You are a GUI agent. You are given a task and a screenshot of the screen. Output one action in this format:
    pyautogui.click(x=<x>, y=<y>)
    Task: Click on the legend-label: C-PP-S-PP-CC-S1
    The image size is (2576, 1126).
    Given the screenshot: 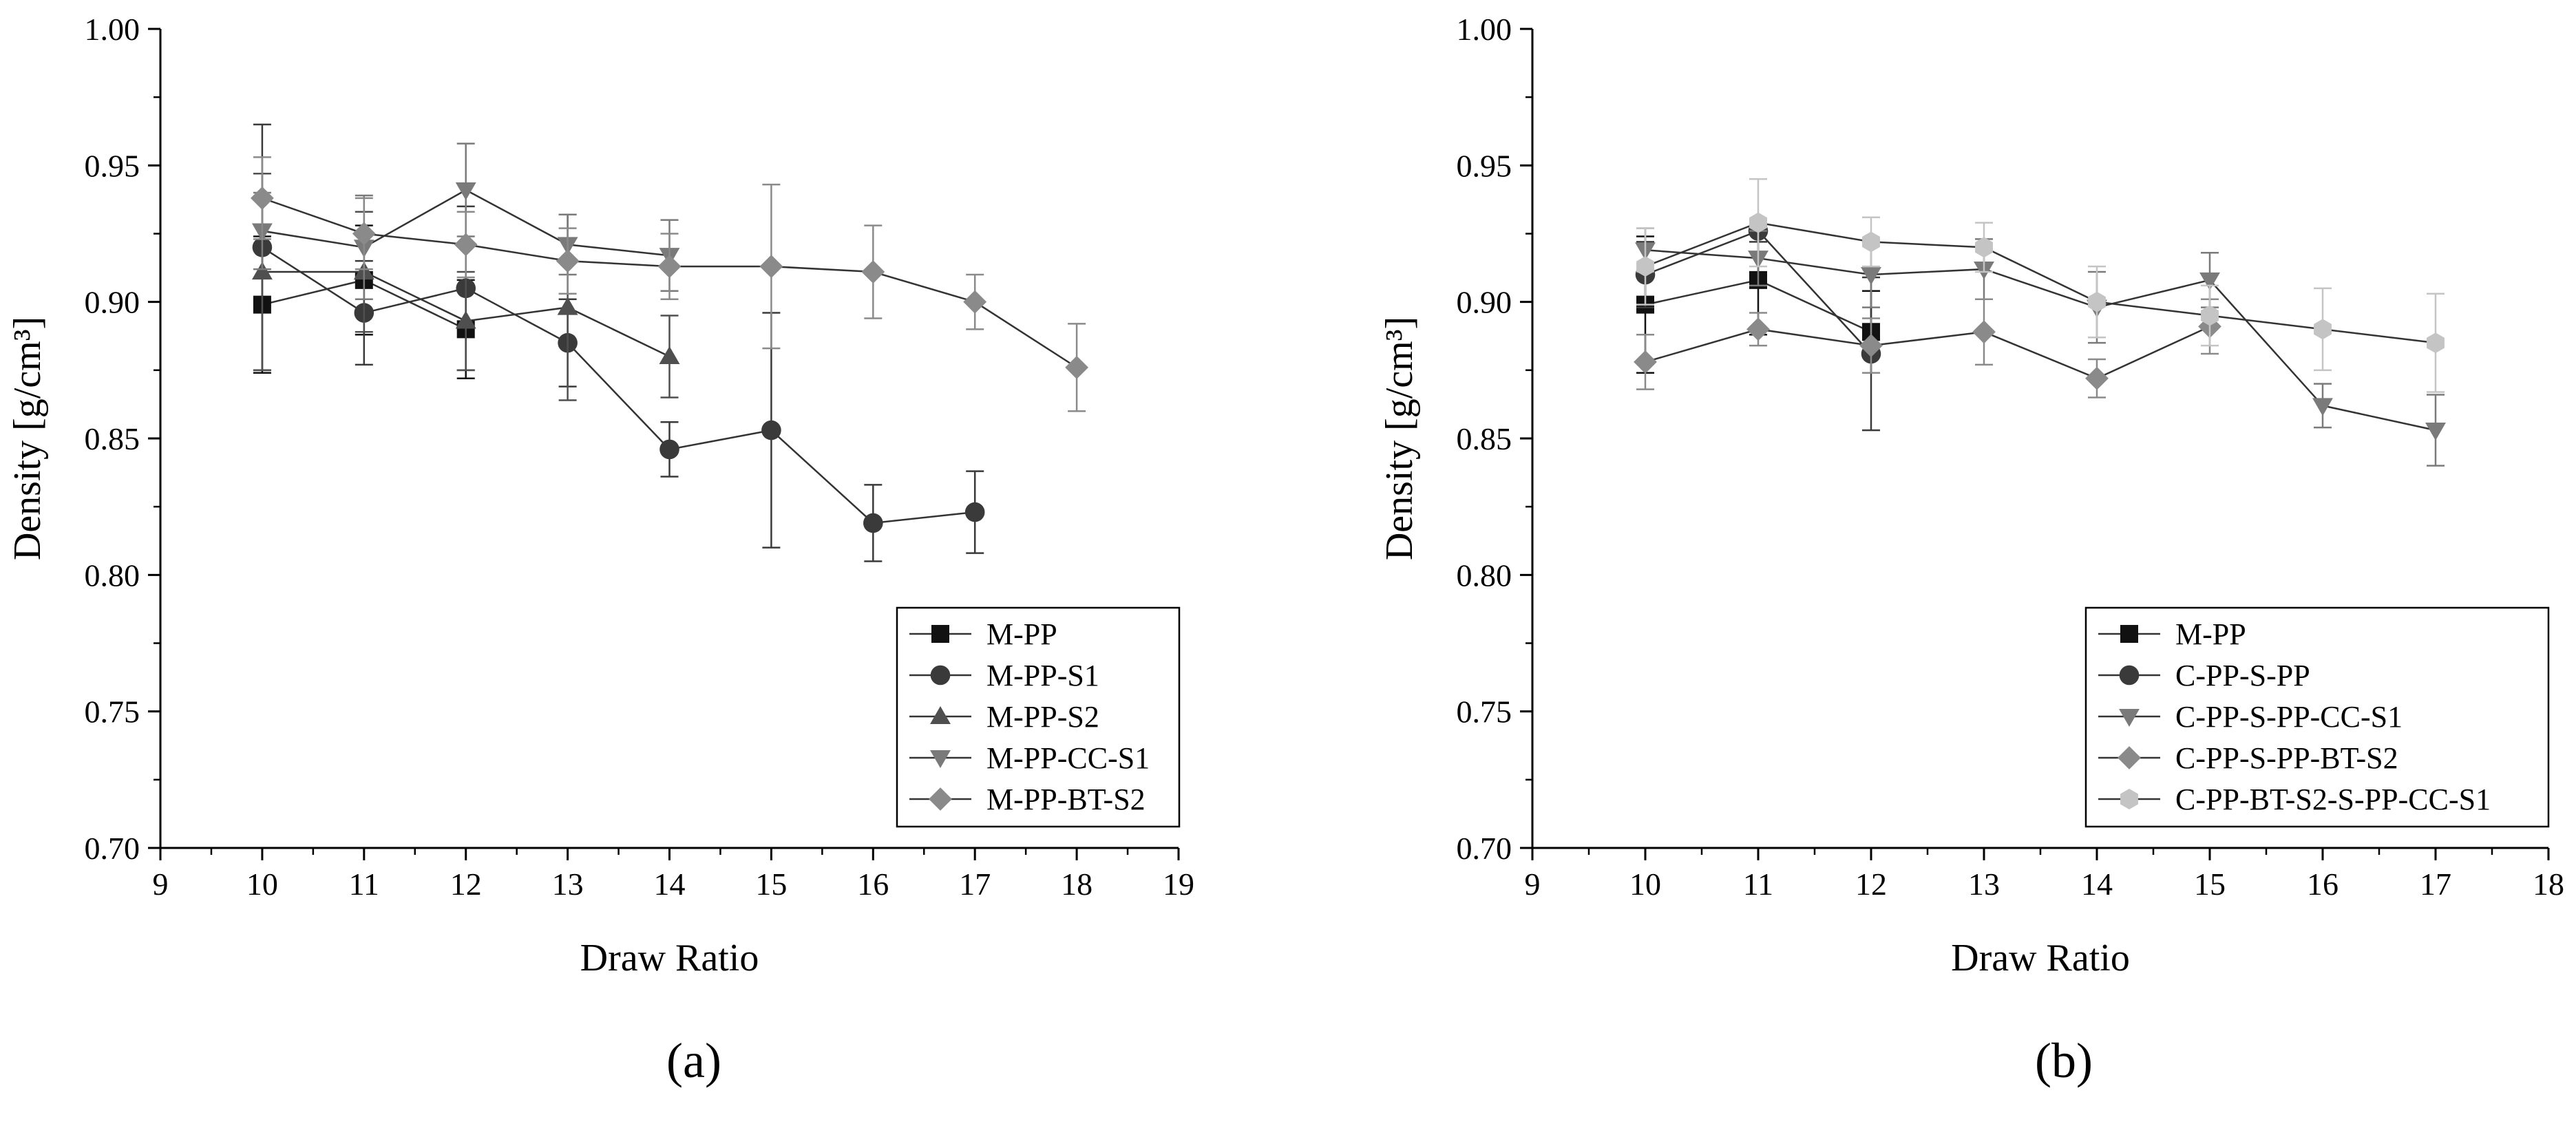 What is the action you would take?
    pyautogui.click(x=2289, y=717)
    